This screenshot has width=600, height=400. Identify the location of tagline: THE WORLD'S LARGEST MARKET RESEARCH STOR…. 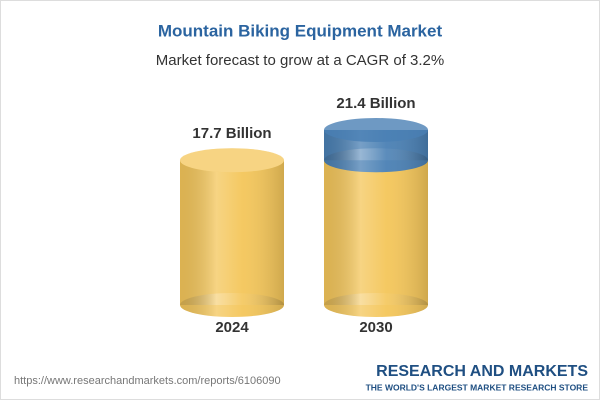
(477, 387).